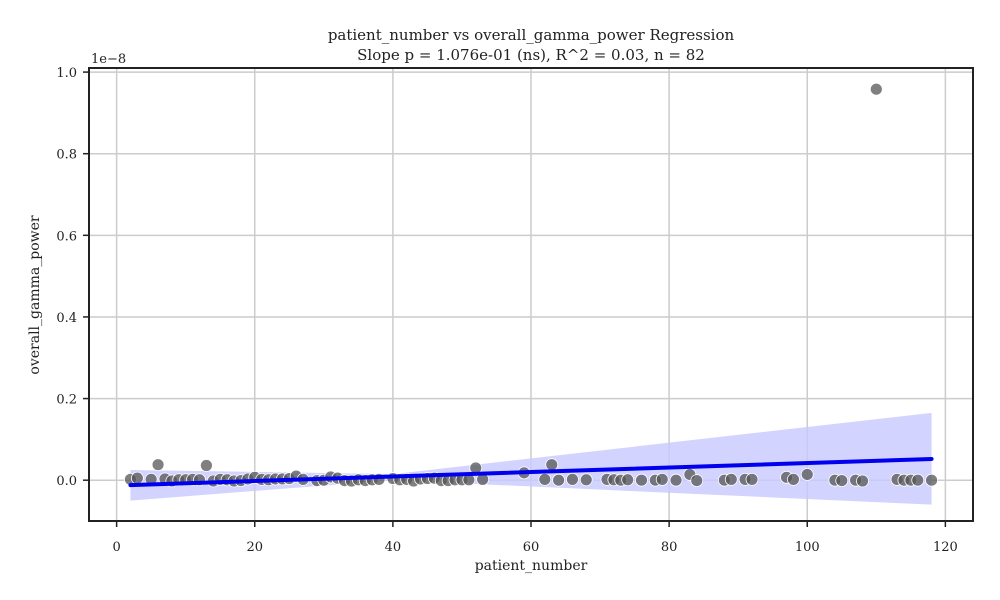  What do you see at coordinates (669, 547) in the screenshot?
I see `x-tick-label: 80` at bounding box center [669, 547].